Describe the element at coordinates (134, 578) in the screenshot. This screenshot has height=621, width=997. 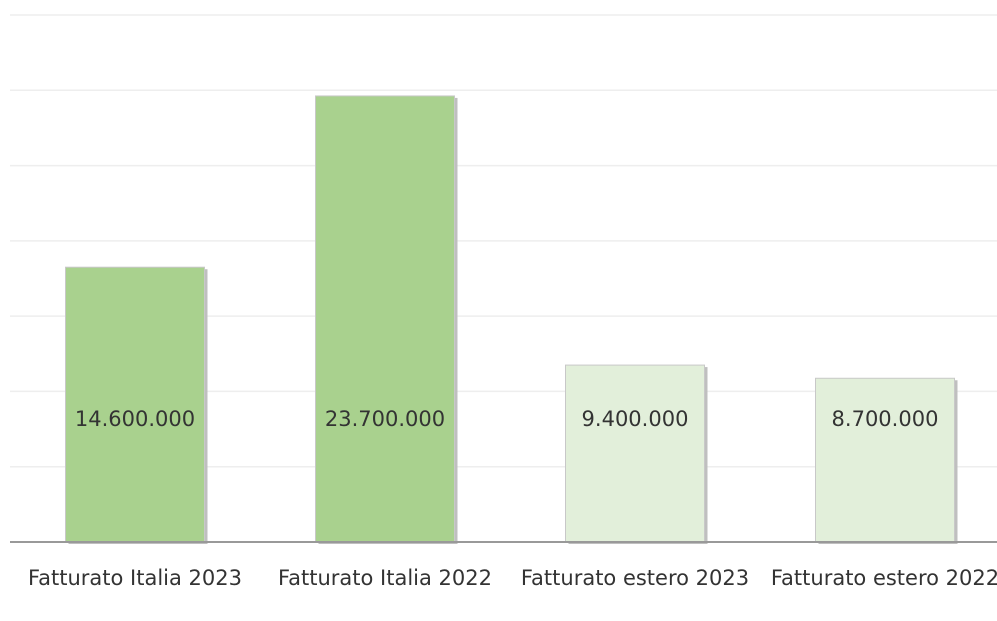
I see `x-tick-label: Fatturato Italia 2023` at that location.